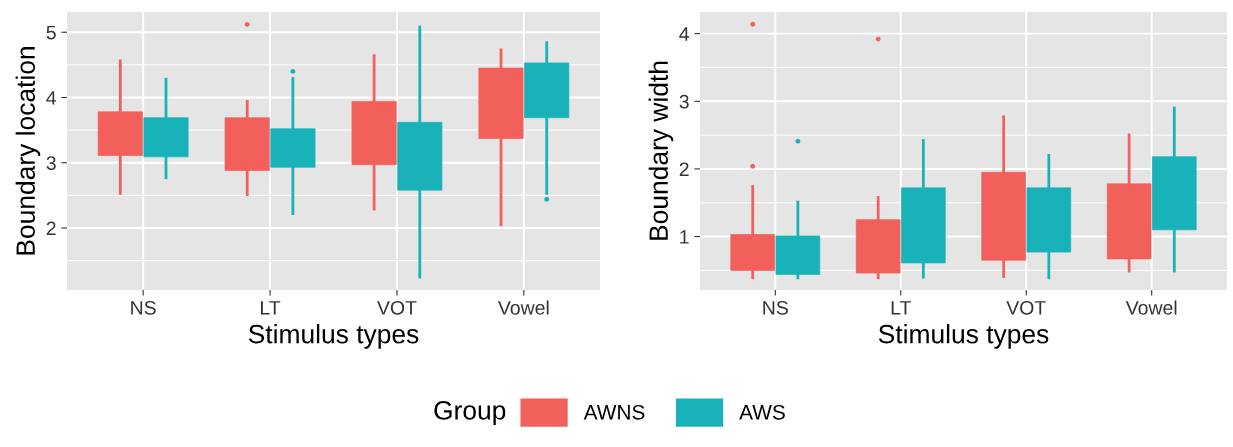 The height and width of the screenshot is (447, 1233). Describe the element at coordinates (470, 413) in the screenshot. I see `legend-title: Group` at that location.